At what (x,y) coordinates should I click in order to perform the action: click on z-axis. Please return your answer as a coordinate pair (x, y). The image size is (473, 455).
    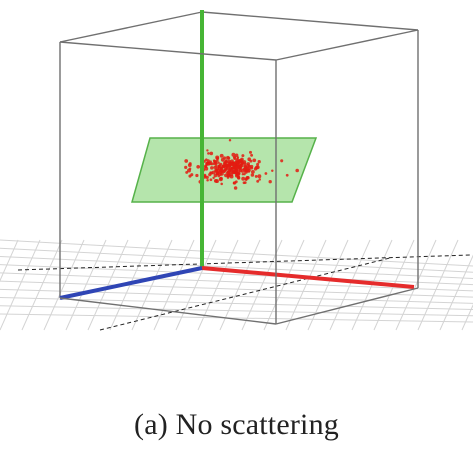
    Looking at the image, I should click on (131, 283).